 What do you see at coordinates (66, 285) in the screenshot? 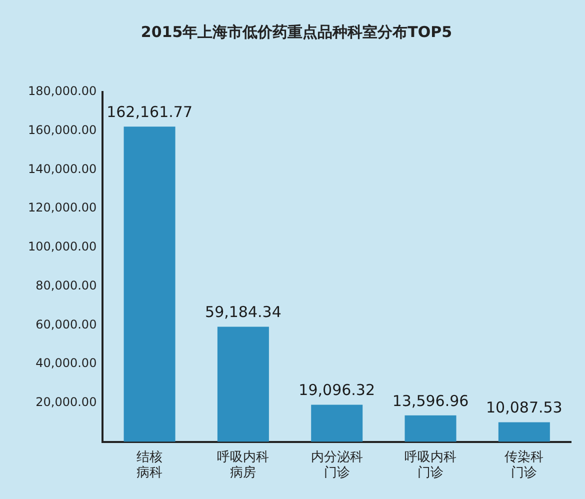
I see `y-tick-label: 80,000.00` at bounding box center [66, 285].